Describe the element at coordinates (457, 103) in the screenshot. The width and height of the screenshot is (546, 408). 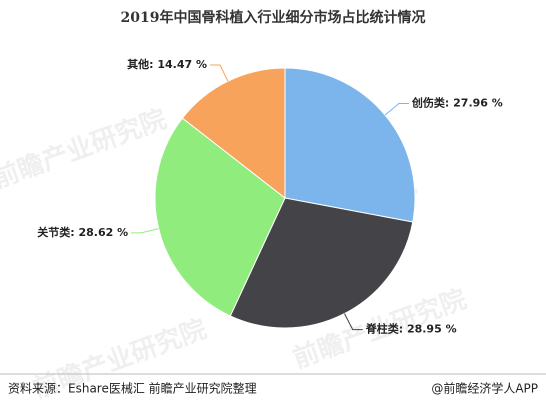
I see `data-label: 创伤类: 27.96 %` at that location.